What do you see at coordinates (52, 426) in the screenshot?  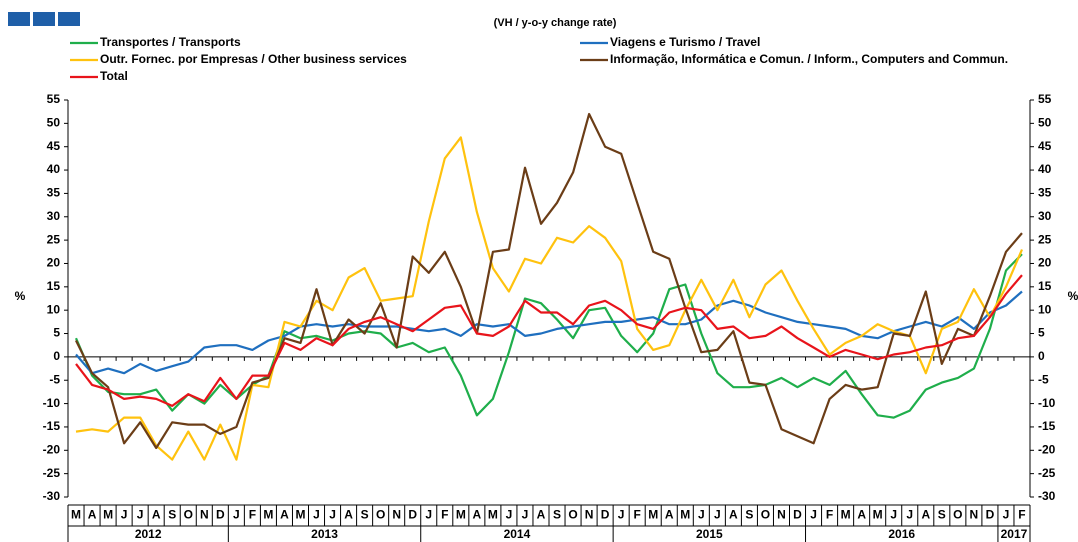 I see `y-tick-label: -15` at bounding box center [52, 426].